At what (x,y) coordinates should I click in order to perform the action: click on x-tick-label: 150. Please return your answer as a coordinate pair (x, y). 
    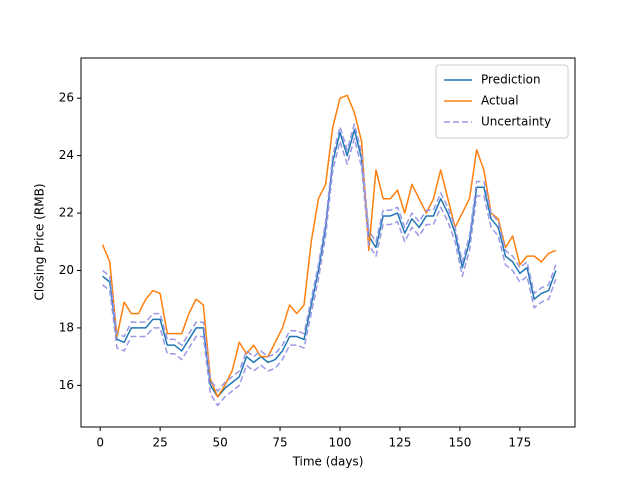
    Looking at the image, I should click on (459, 443).